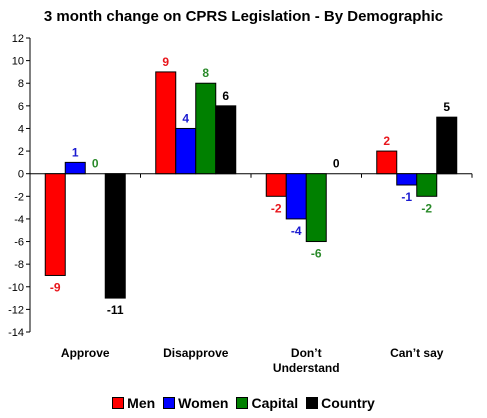 The height and width of the screenshot is (418, 487). Describe the element at coordinates (55, 287) in the screenshot. I see `data-label: -9` at that location.